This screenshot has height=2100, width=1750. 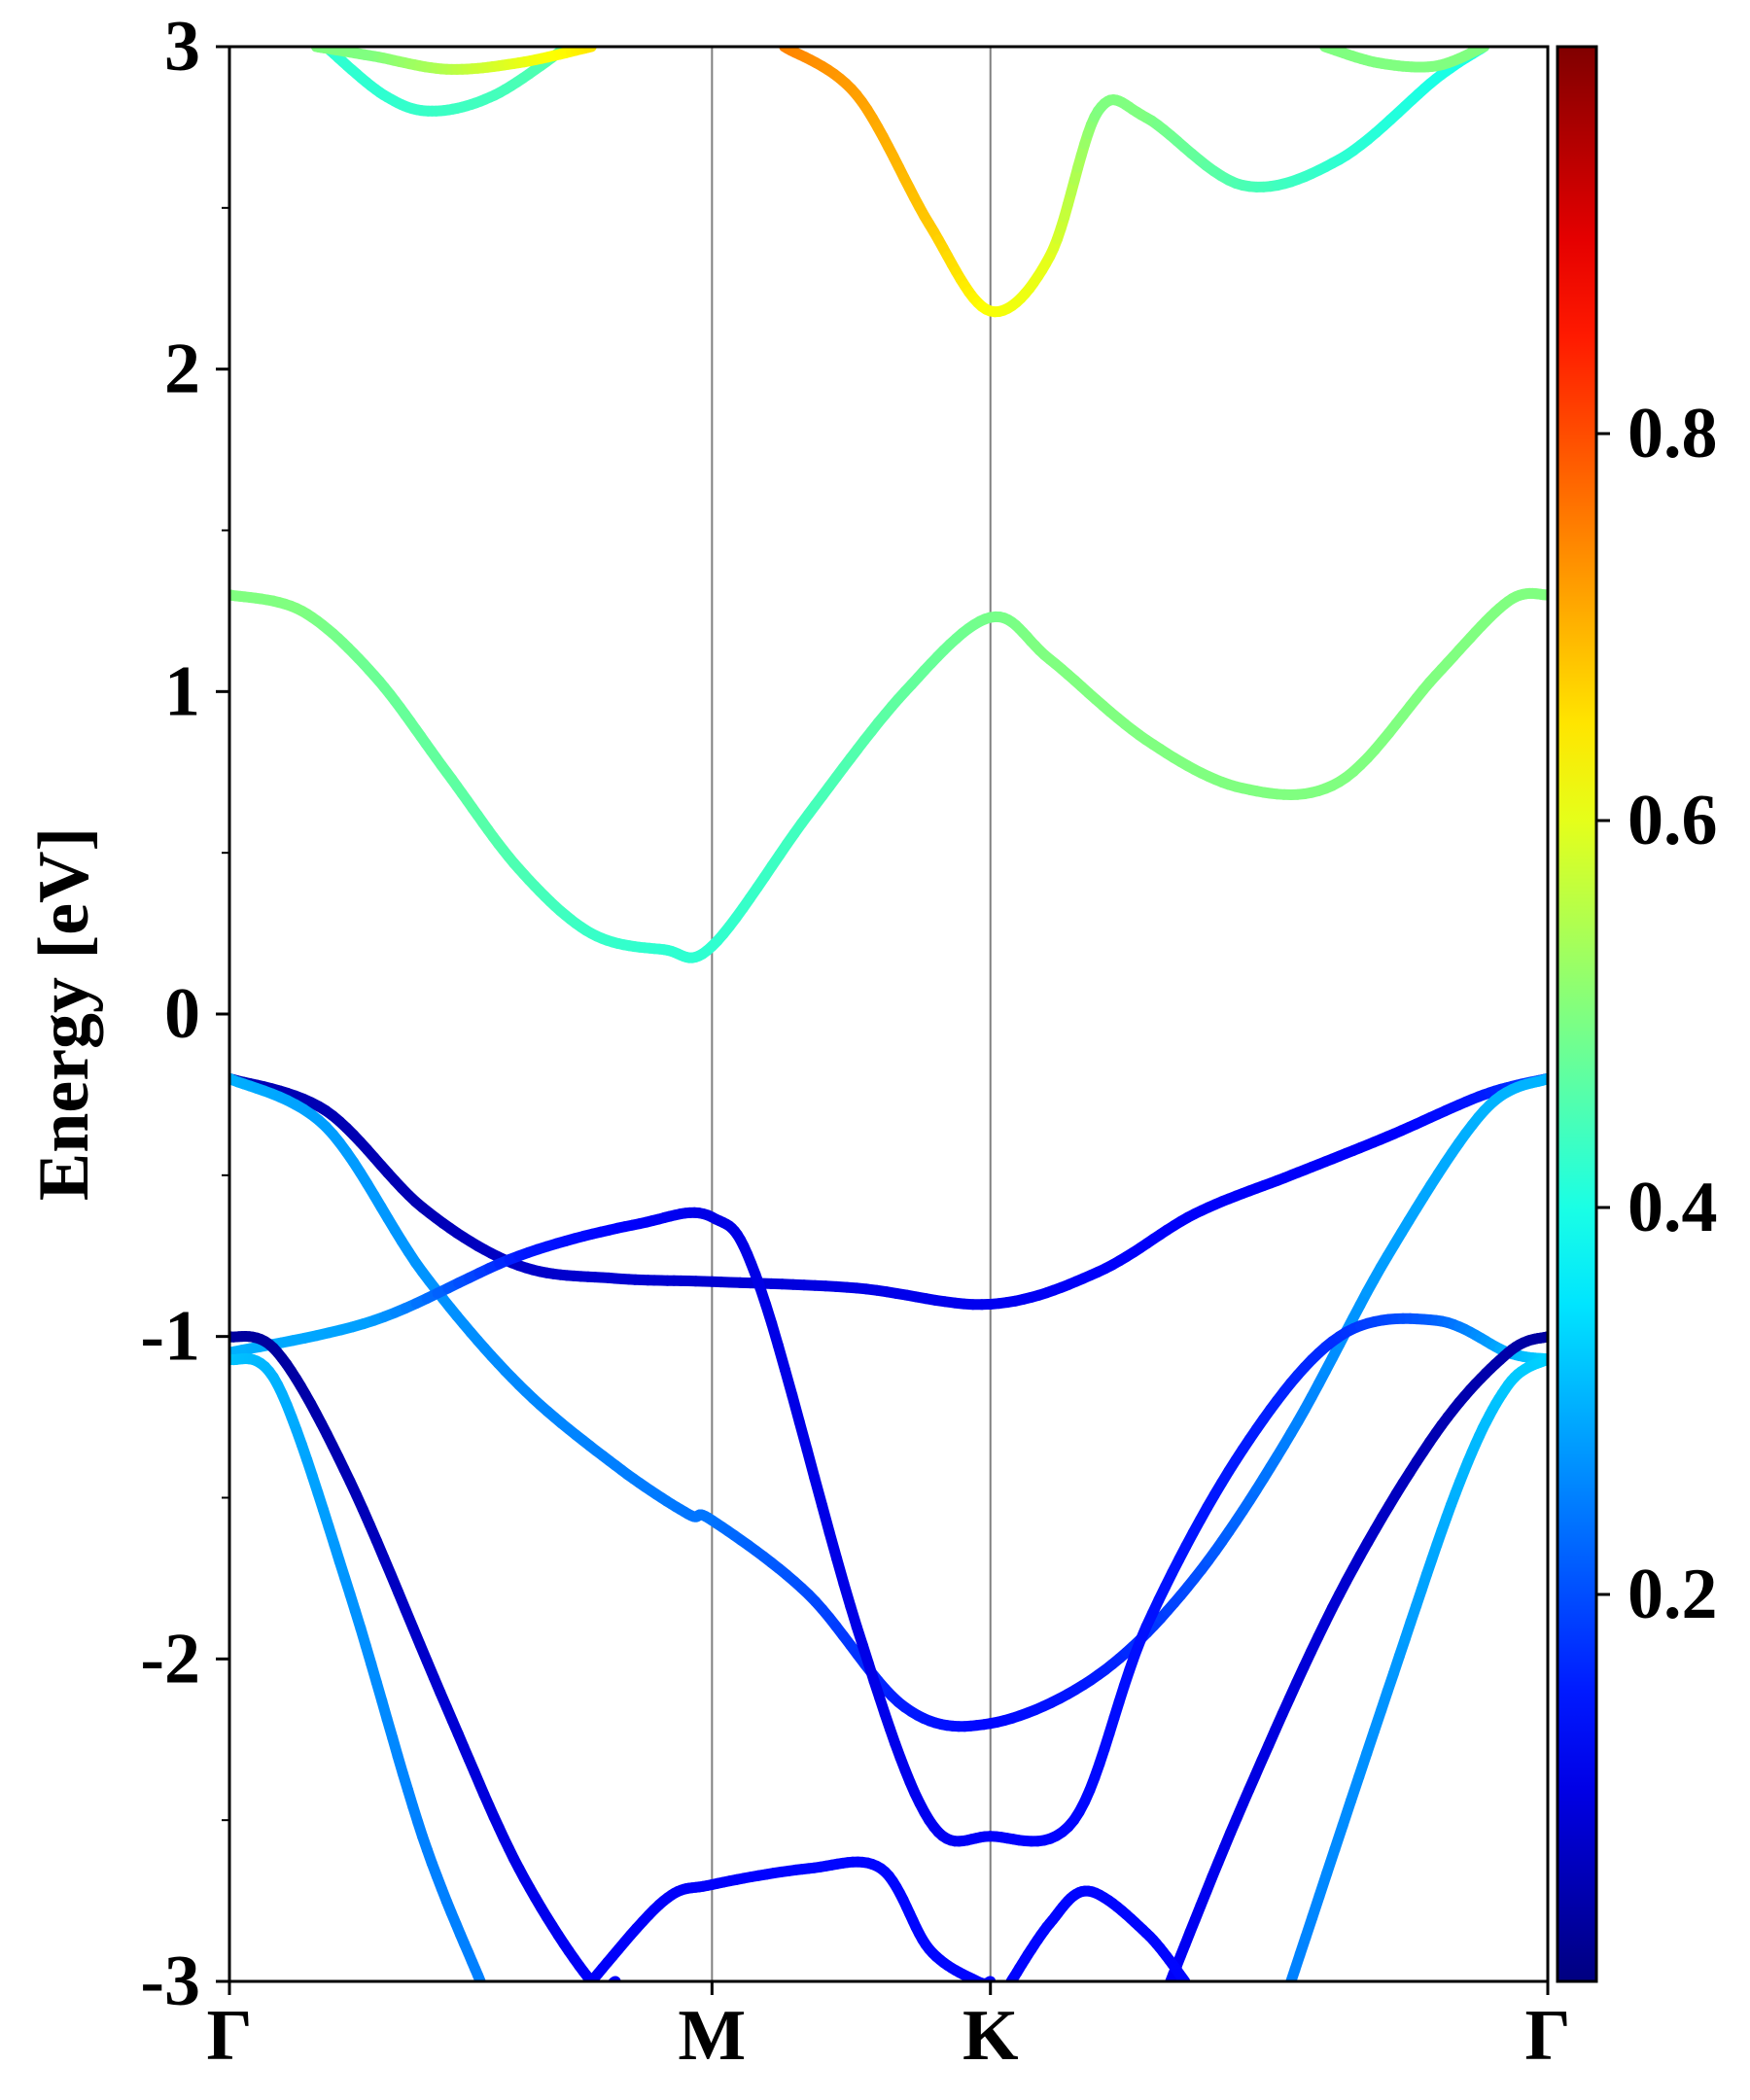 I want to click on colorbar, so click(x=1577, y=1014).